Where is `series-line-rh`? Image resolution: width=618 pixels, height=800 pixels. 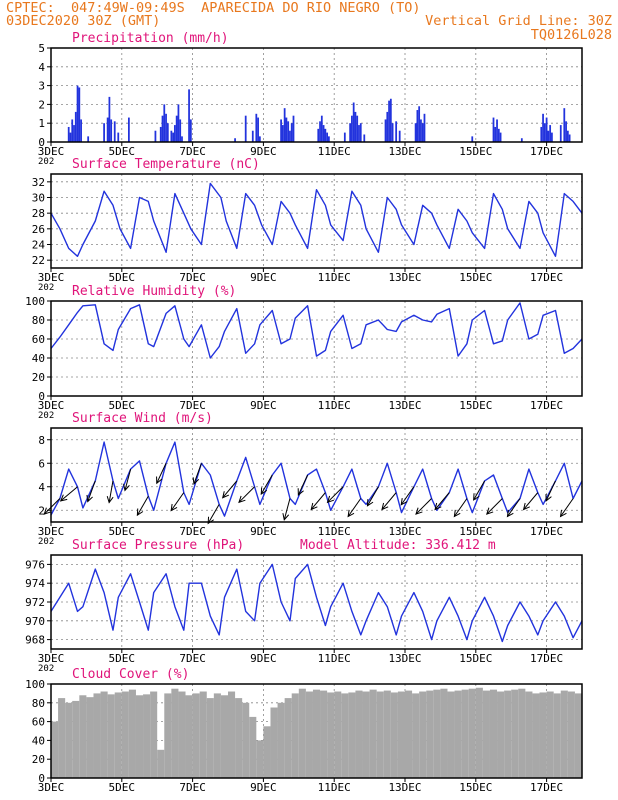 series-line-rh is located at coordinates (316, 330).